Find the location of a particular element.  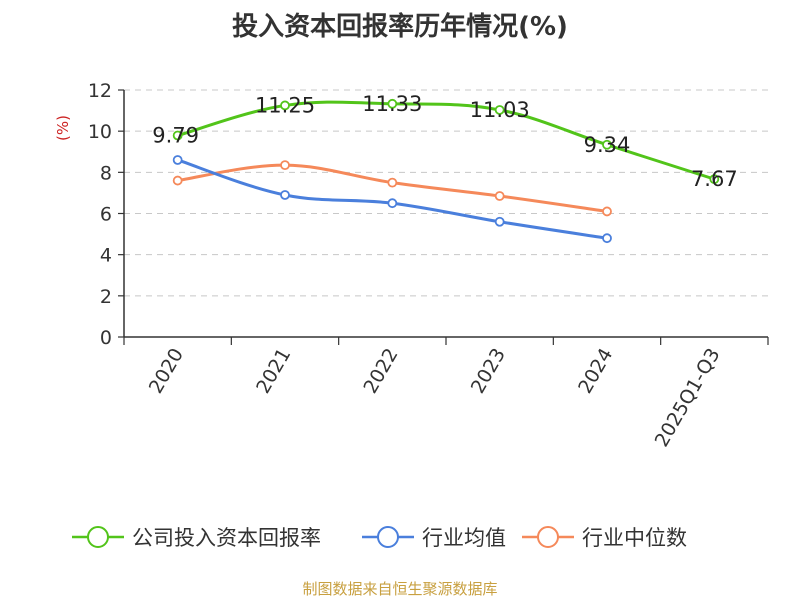

y-tick-label: 12 is located at coordinates (100, 91).